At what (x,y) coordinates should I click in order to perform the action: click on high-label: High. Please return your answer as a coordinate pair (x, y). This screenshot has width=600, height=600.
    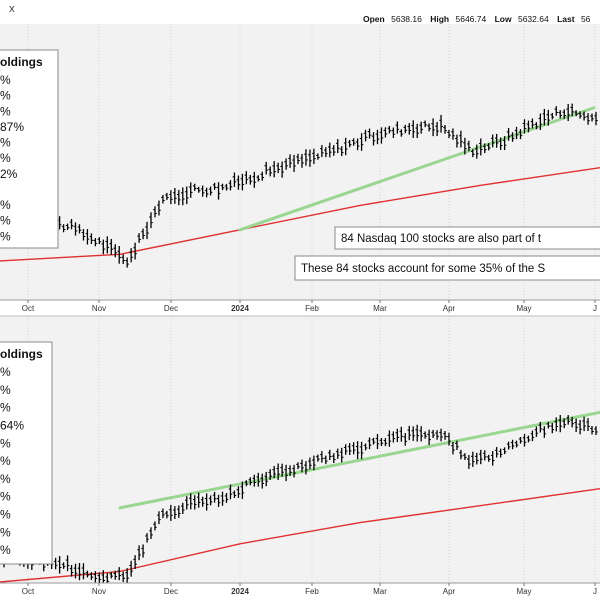
    Looking at the image, I should click on (439, 19).